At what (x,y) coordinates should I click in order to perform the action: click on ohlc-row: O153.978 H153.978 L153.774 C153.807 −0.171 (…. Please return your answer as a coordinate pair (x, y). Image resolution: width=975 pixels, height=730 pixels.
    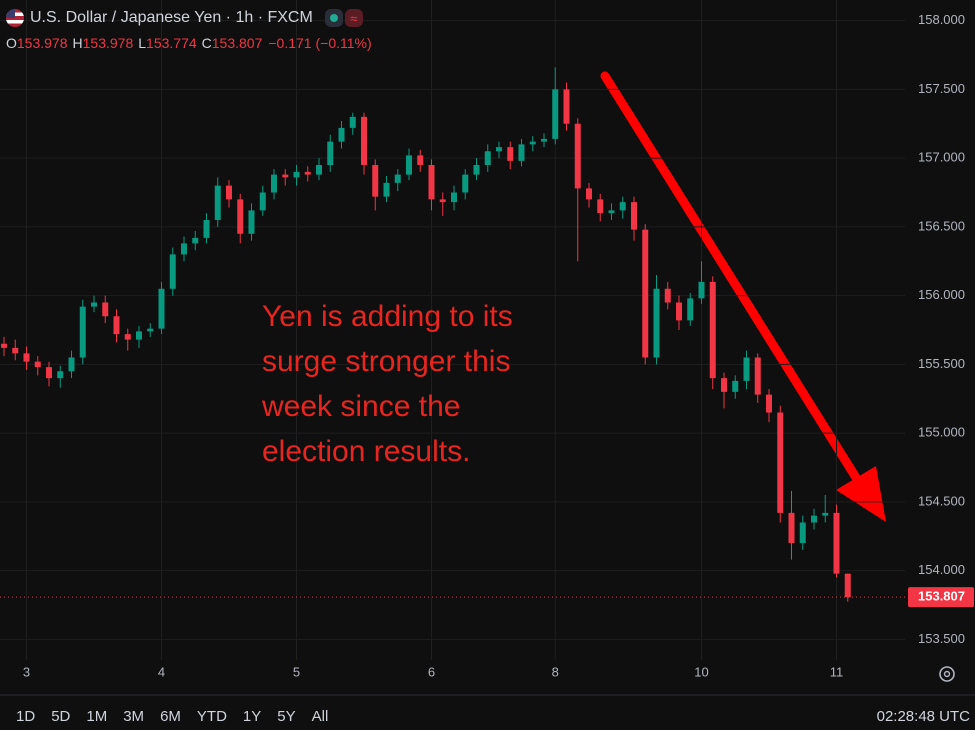
    Looking at the image, I should click on (189, 43).